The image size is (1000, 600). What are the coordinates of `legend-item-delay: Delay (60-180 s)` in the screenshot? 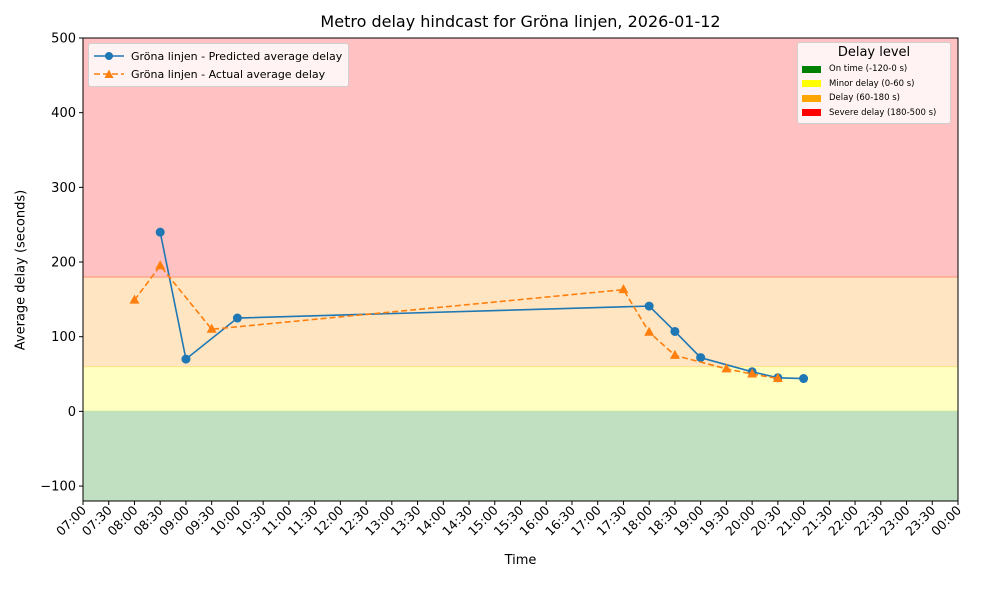 It's located at (874, 98).